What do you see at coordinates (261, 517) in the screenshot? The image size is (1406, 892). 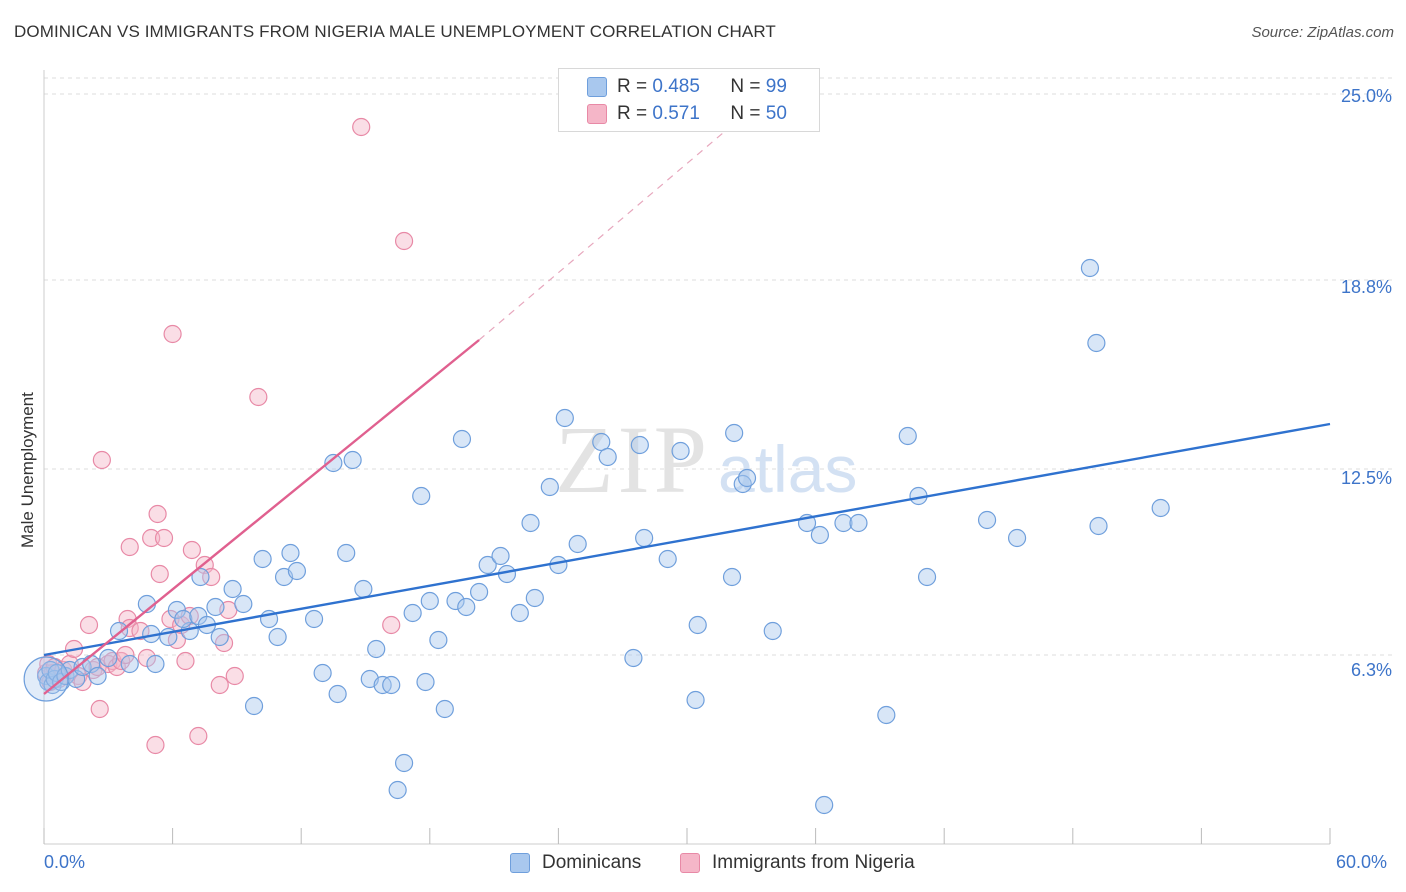 I see `trendline-nigeria` at bounding box center [261, 517].